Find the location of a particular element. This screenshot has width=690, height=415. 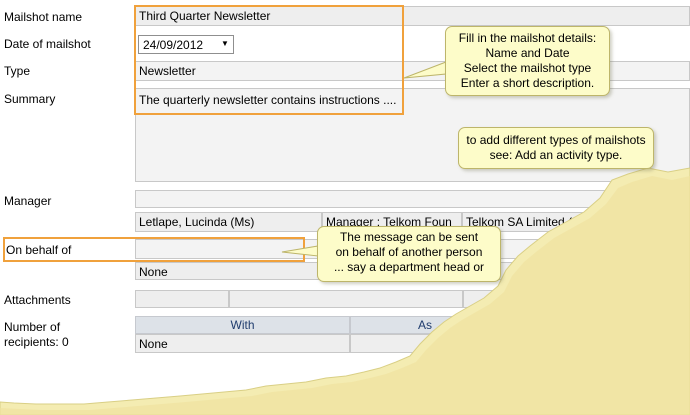

behalf-callout-line: ... say a department head or is located at coordinates (409, 267).